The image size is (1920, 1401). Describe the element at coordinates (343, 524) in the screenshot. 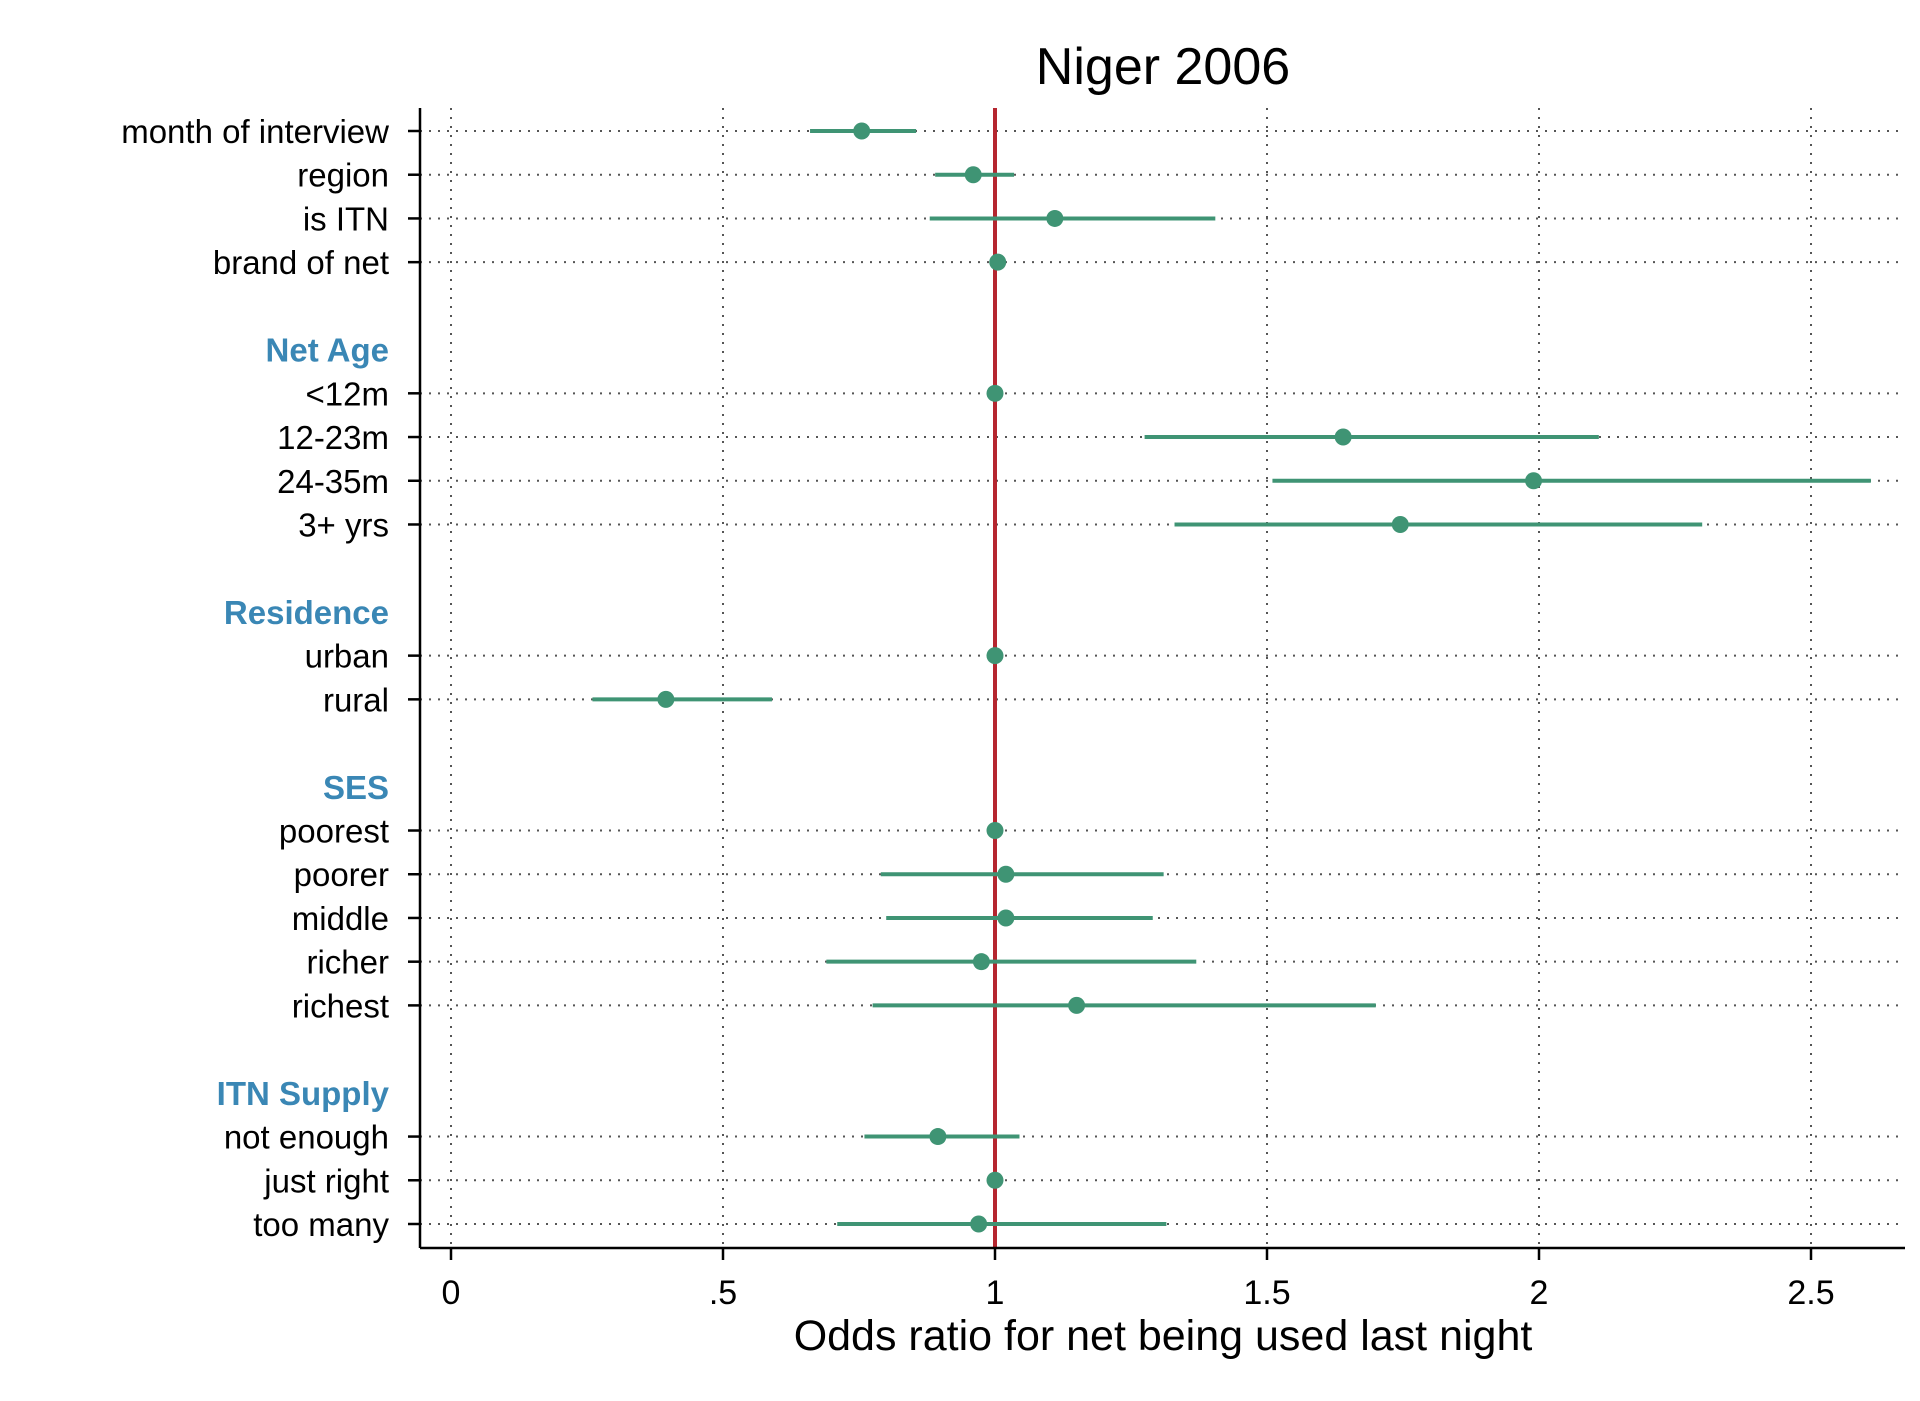

I see `y-tick-label: 3+ yrs` at that location.